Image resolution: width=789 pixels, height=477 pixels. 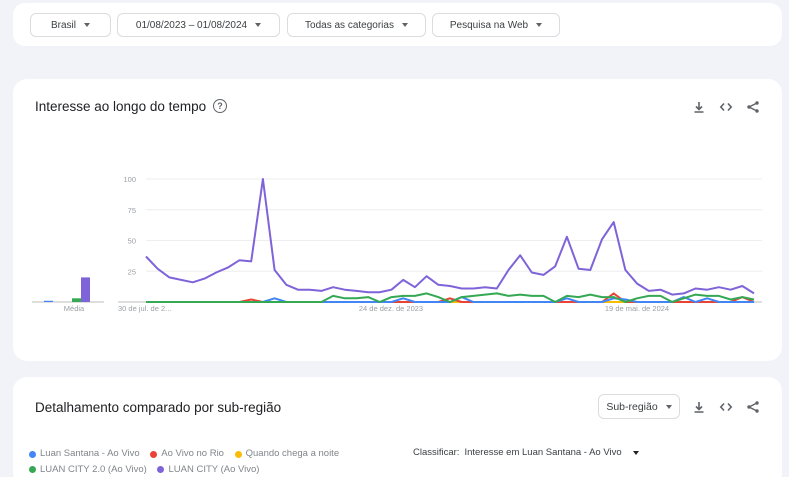 I want to click on category-filter: Todas as categorias, so click(x=356, y=25).